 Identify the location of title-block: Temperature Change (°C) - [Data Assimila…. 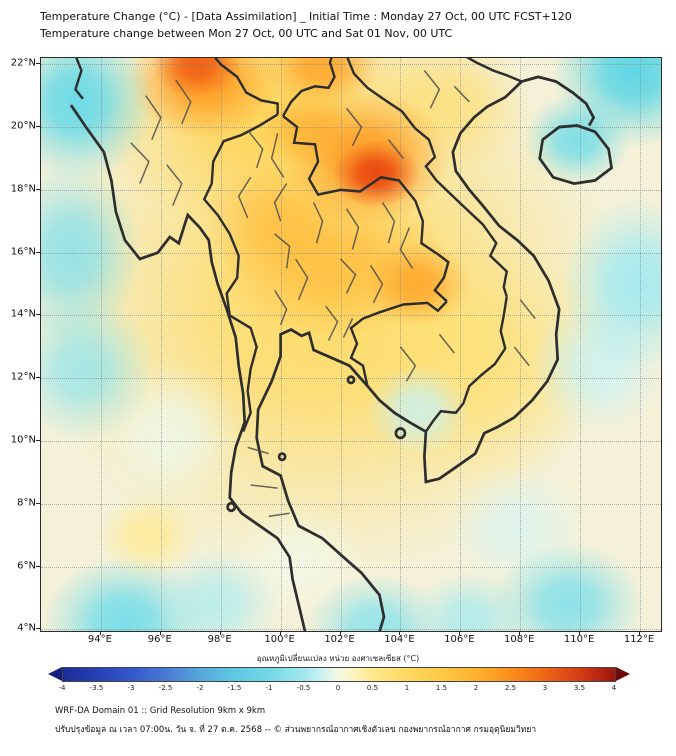
(306, 25).